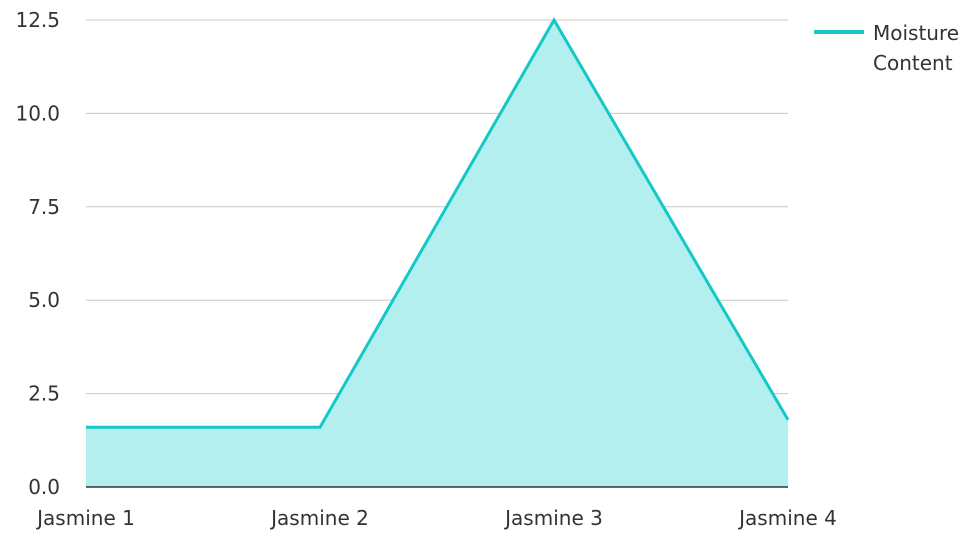  Describe the element at coordinates (44, 300) in the screenshot. I see `y-tick-label-2: 5.0` at that location.